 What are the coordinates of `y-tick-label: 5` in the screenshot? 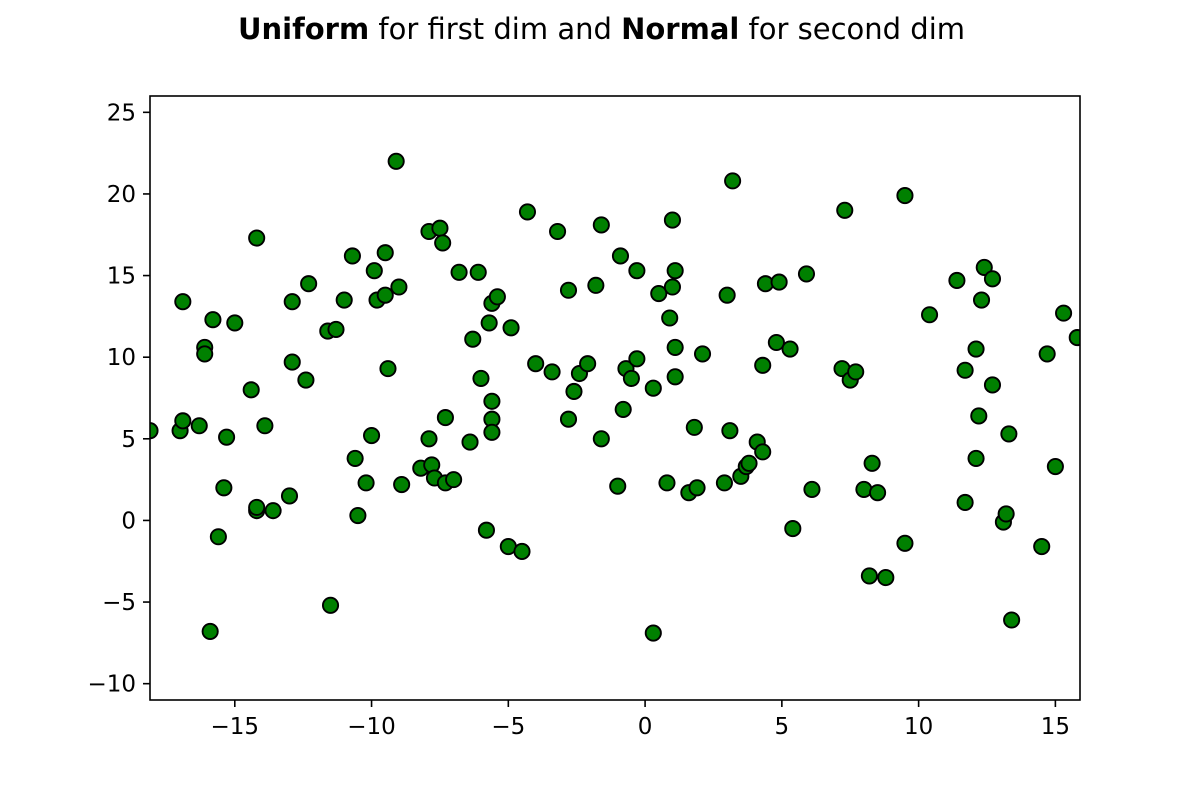 It's located at (128, 440).